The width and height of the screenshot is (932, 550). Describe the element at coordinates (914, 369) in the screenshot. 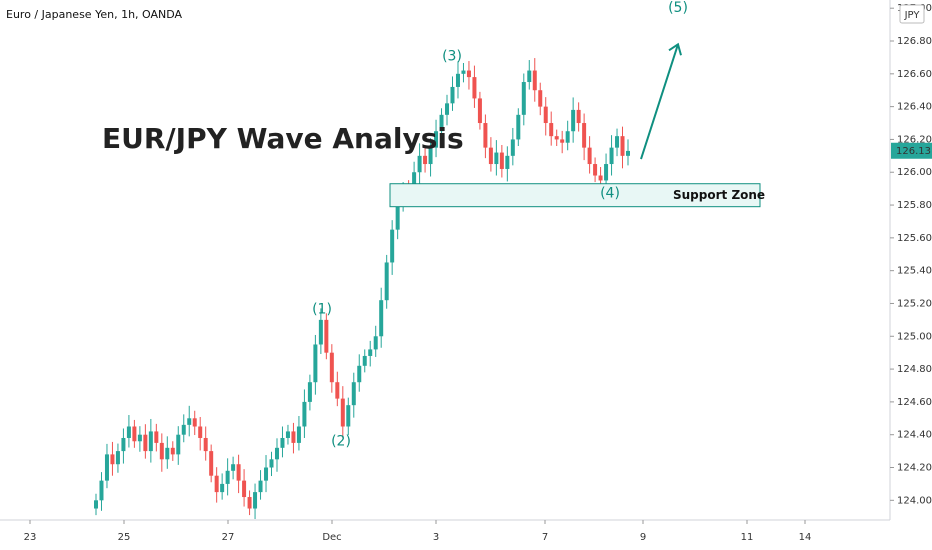

I see `price-tick-label: 124.800` at that location.